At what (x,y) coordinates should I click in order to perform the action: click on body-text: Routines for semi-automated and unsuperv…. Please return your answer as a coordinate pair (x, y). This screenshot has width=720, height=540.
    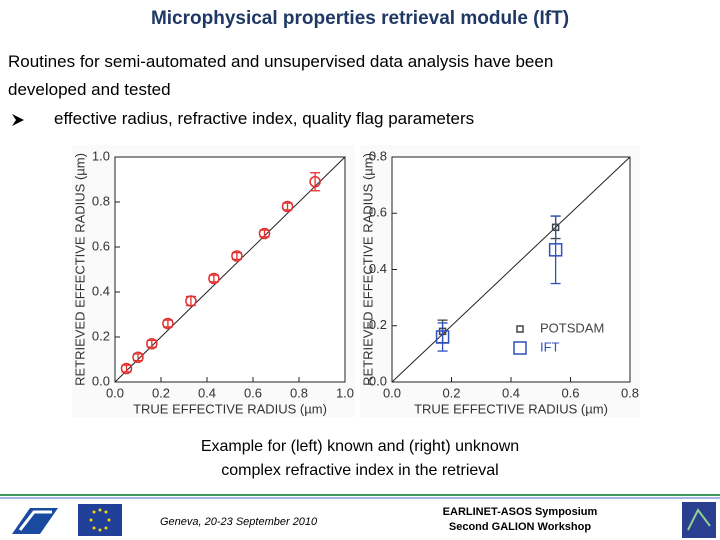
    Looking at the image, I should click on (281, 61).